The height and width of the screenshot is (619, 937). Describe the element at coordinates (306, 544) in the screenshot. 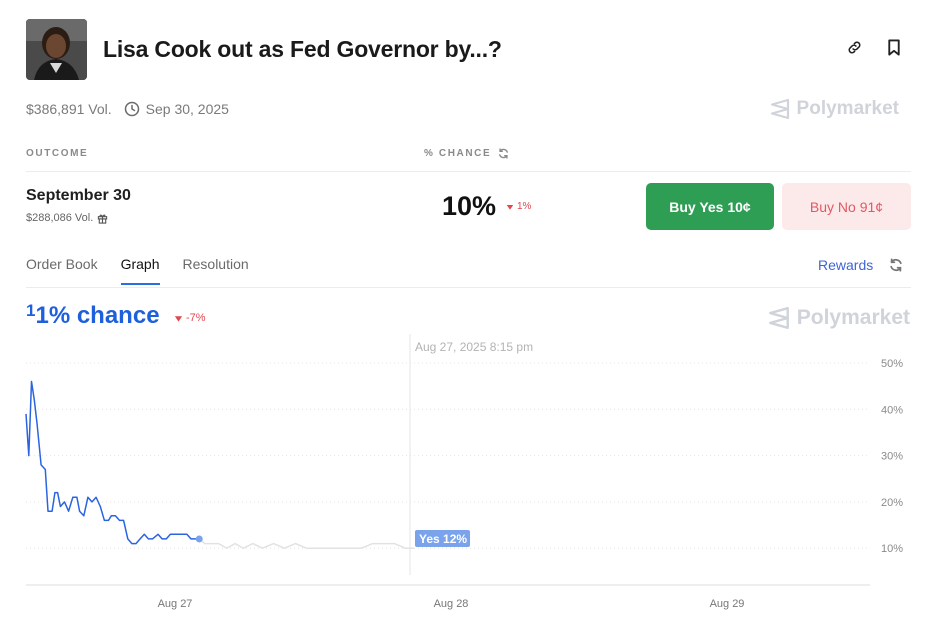

I see `future-price-line` at that location.